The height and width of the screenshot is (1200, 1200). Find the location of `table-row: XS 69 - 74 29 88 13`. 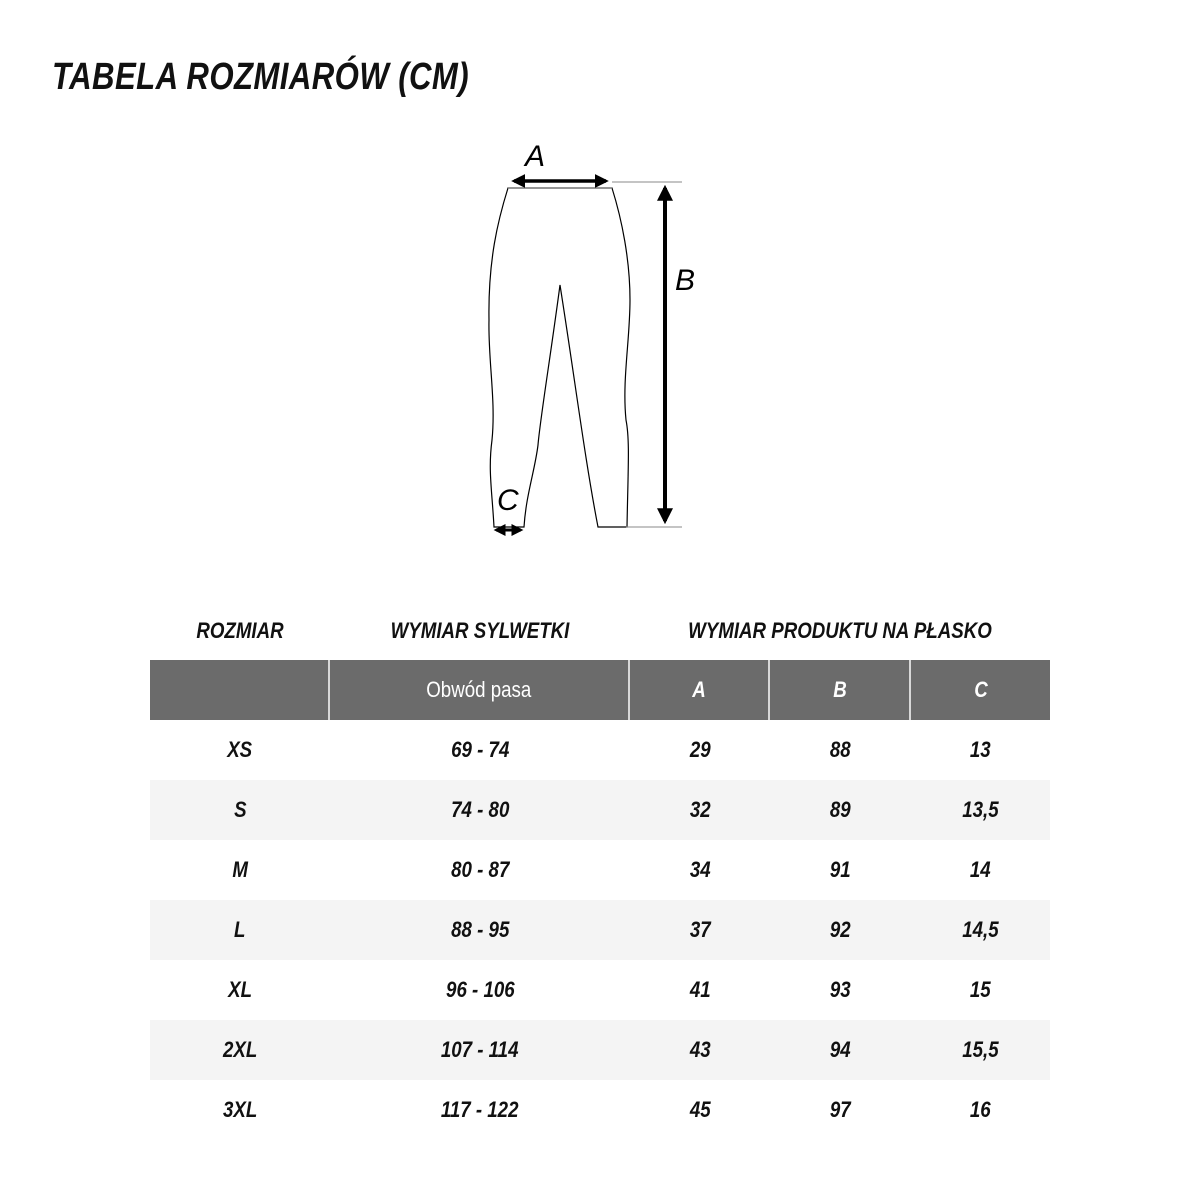

table-row: XS 69 - 74 29 88 13 is located at coordinates (600, 750).